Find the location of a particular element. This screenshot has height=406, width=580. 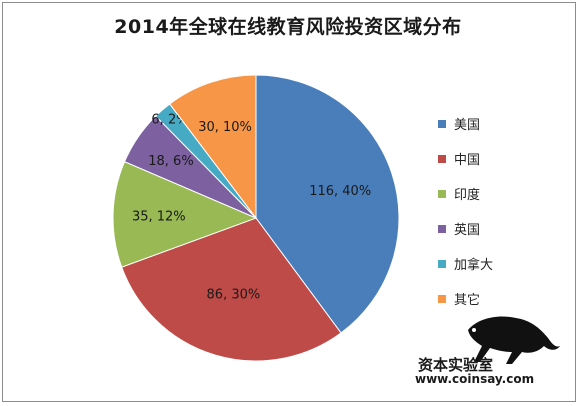

chart-title: 2014年全球在线教育风险投资区域分布 is located at coordinates (288, 27).